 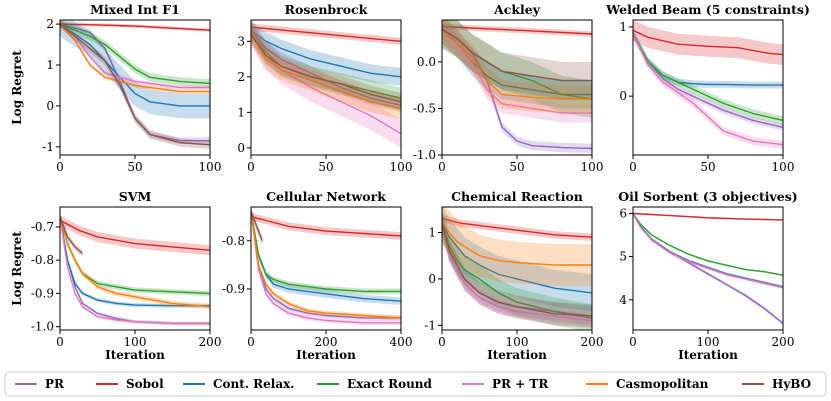 I want to click on legend-label: Cont. Relax., so click(x=253, y=384).